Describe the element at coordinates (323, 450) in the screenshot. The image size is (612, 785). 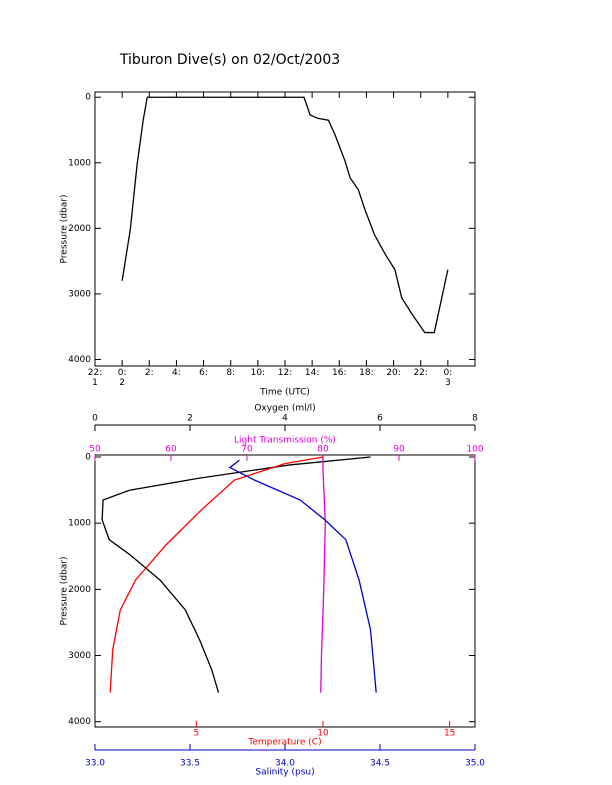
I see `x-tick-label: 80` at that location.